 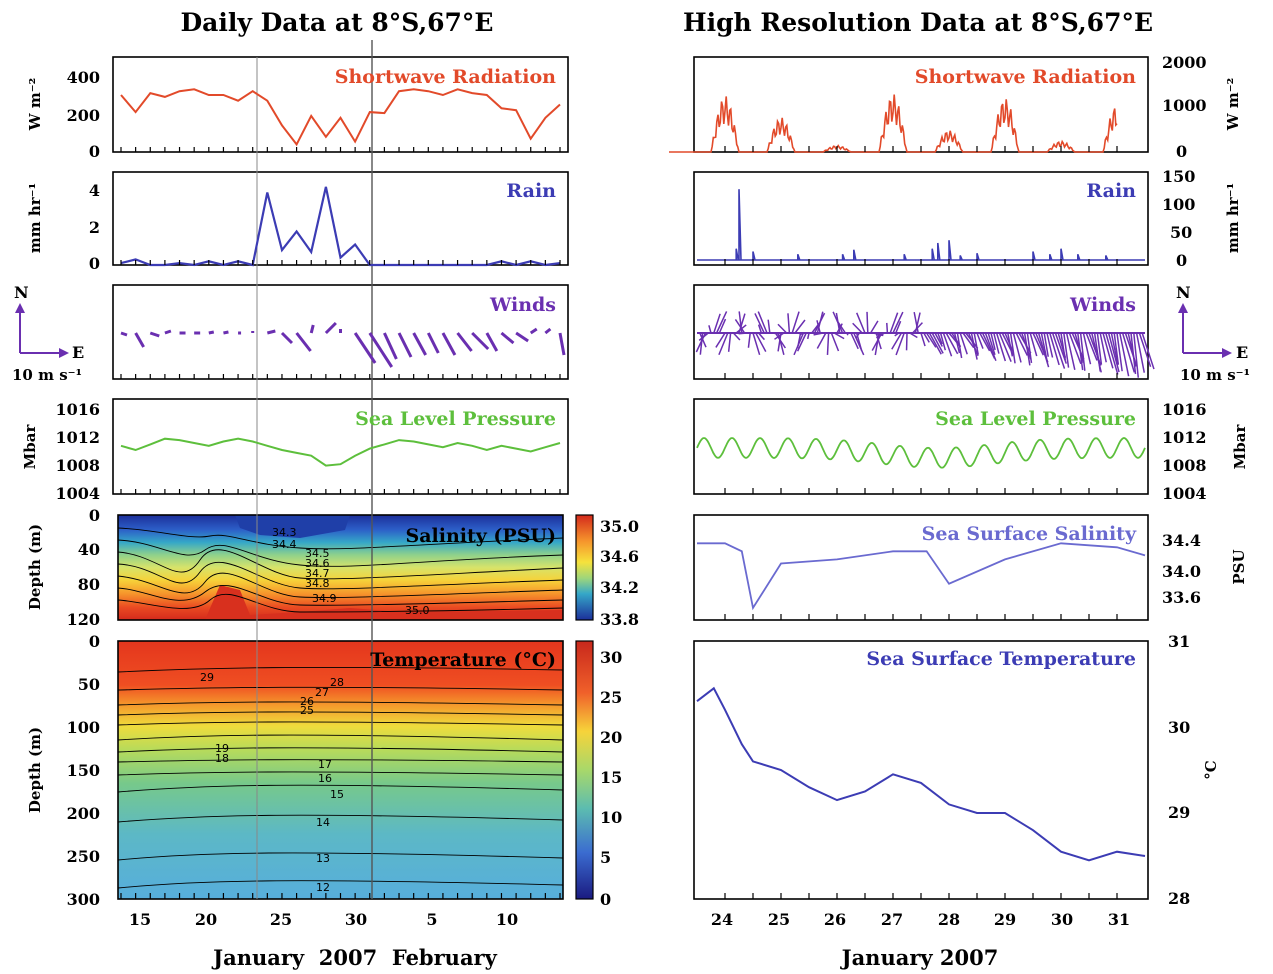 What do you see at coordinates (384, 602) in the screenshot?
I see `salinity-salty-patch` at bounding box center [384, 602].